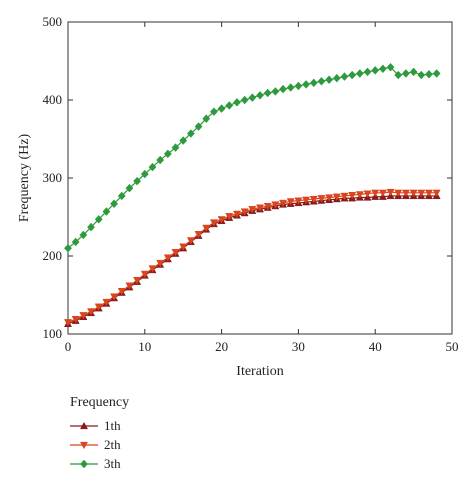  I want to click on x-axis-title: Iteration, so click(259, 371).